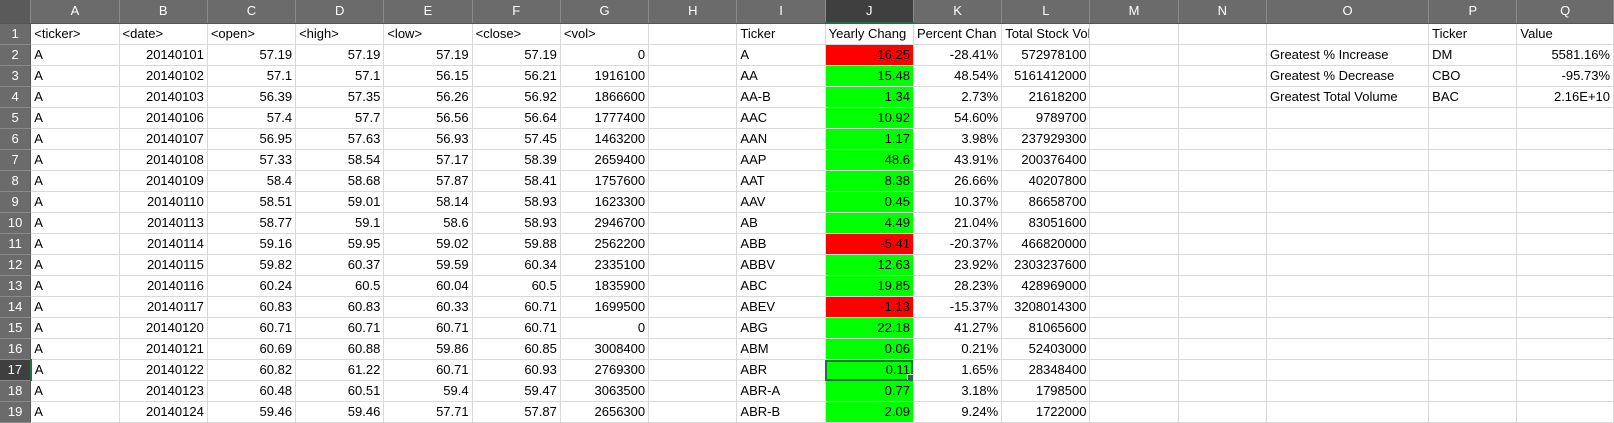 Image resolution: width=1614 pixels, height=423 pixels. I want to click on cell-g8: 1757600, so click(605, 181).